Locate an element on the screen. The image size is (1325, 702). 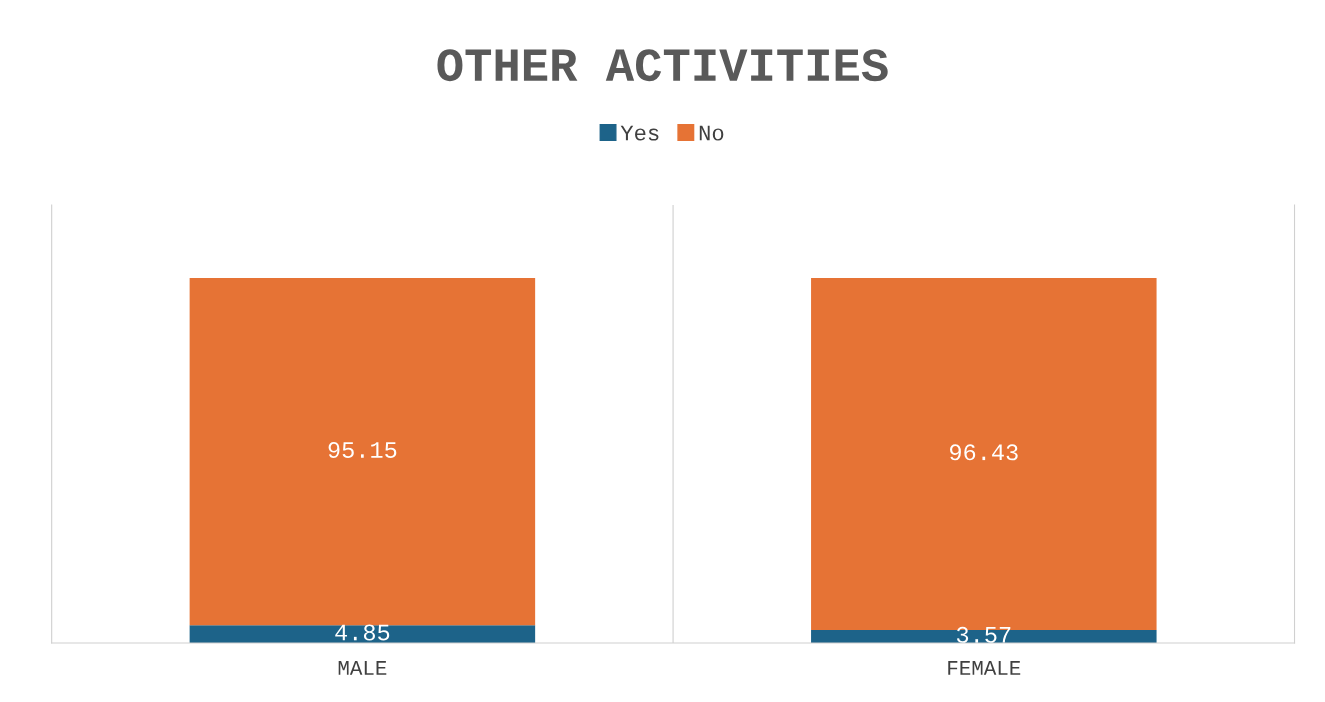
x-tick-label: FEMALE is located at coordinates (984, 668).